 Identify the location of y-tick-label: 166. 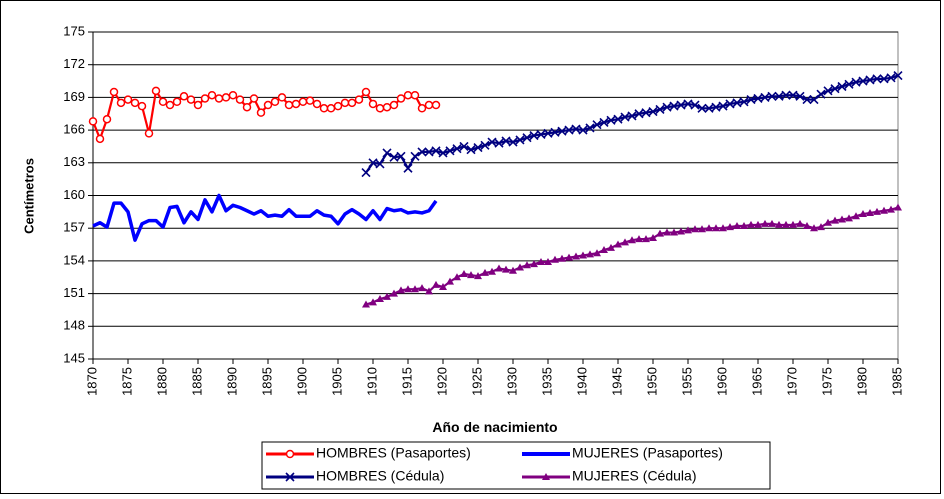
(74, 129).